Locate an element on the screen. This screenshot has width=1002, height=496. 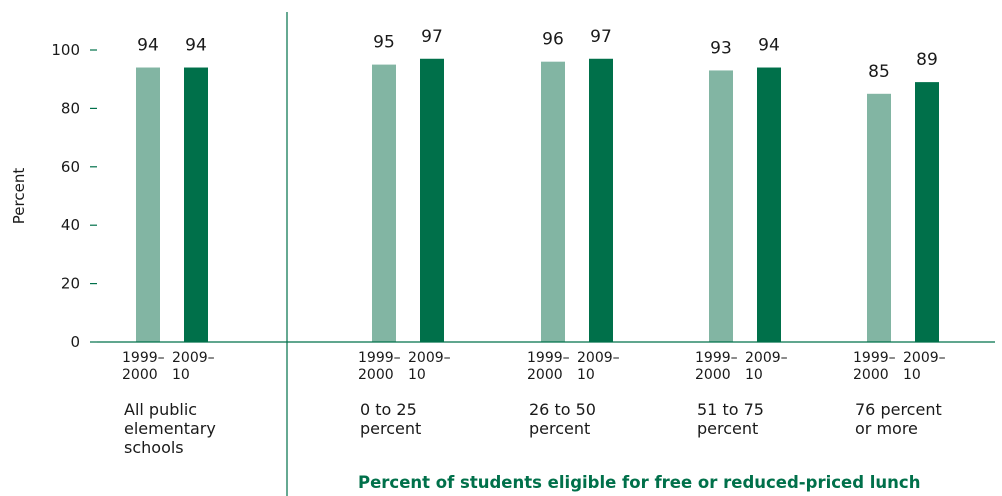
category-label: elementary is located at coordinates (170, 428).